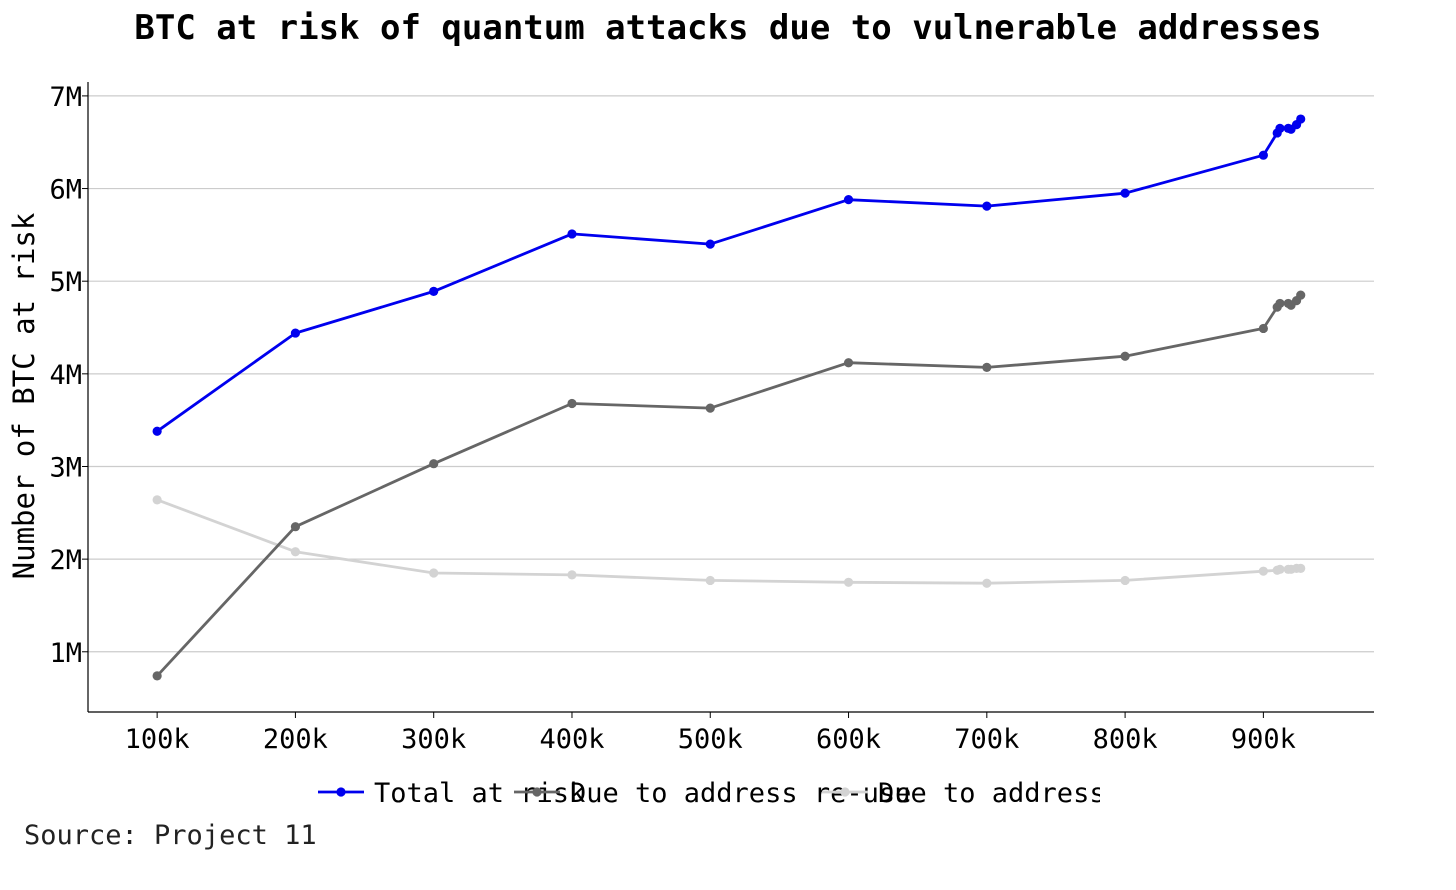 The width and height of the screenshot is (1456, 890). What do you see at coordinates (986, 739) in the screenshot?
I see `x-tick-label: 700k` at bounding box center [986, 739].